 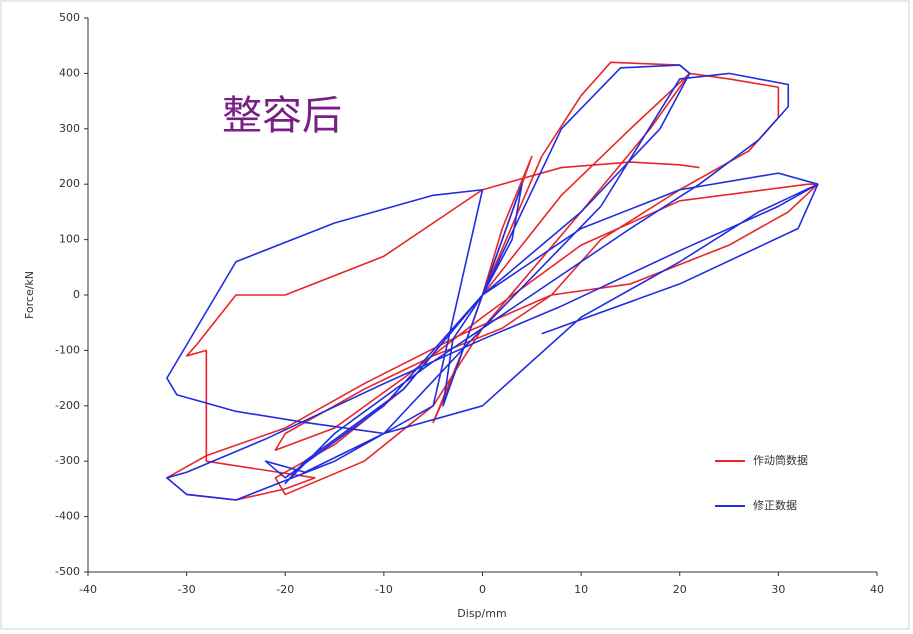 I want to click on y-tick-label: 100, so click(x=69, y=239).